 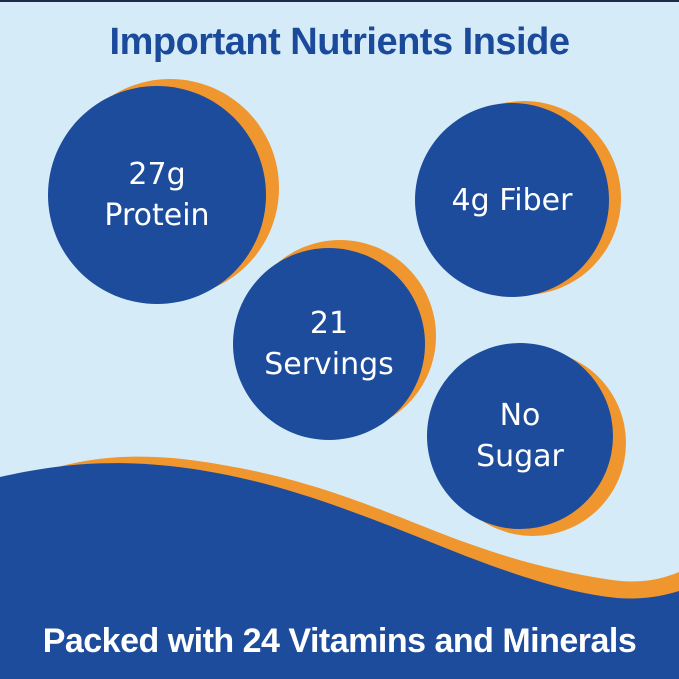 What do you see at coordinates (329, 323) in the screenshot?
I see `bubble-servings-line1: 21` at bounding box center [329, 323].